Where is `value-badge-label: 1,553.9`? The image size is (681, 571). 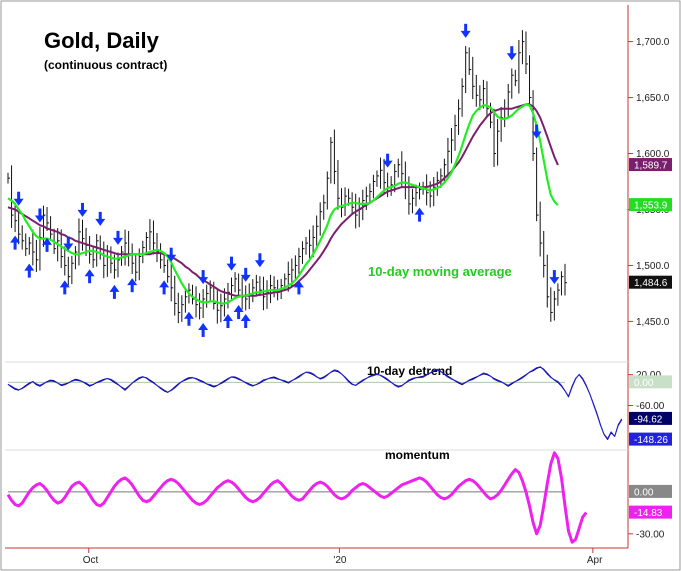
value-badge-label: 1,553.9 is located at coordinates (651, 206).